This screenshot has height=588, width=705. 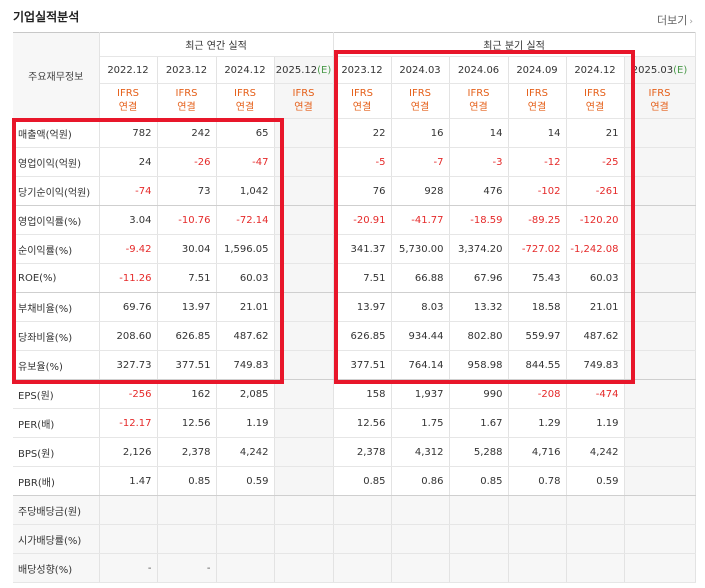 I want to click on period-label: 2024.12, so click(x=595, y=70).